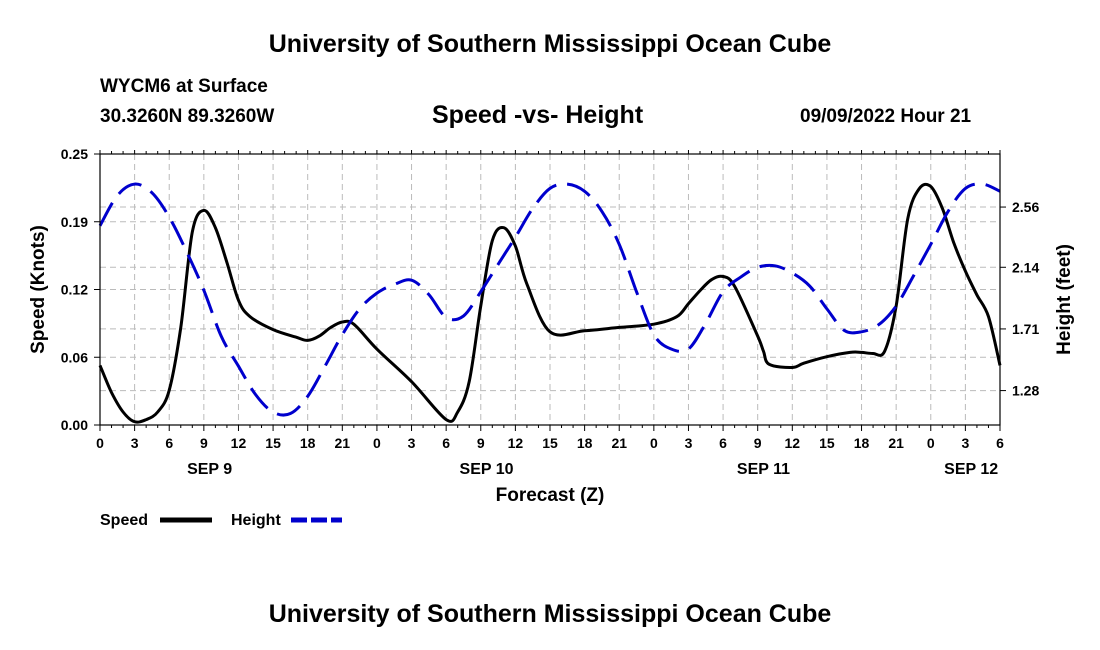 This screenshot has height=650, width=1100. What do you see at coordinates (184, 86) in the screenshot?
I see `station-label: WYCM6 at Surface` at bounding box center [184, 86].